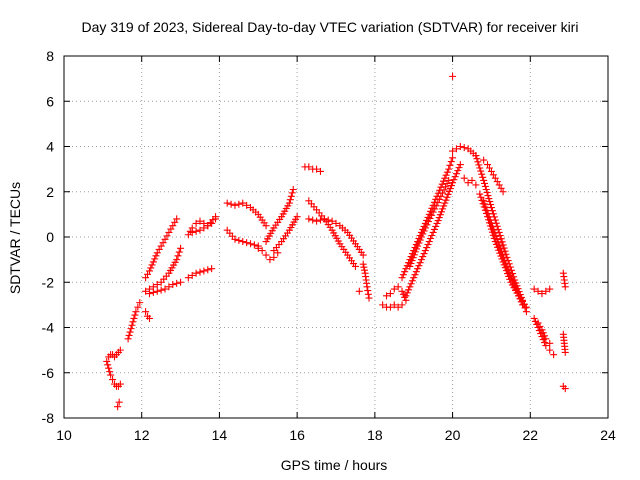 The width and height of the screenshot is (640, 480). Describe the element at coordinates (608, 435) in the screenshot. I see `x-tick-label: 24` at that location.